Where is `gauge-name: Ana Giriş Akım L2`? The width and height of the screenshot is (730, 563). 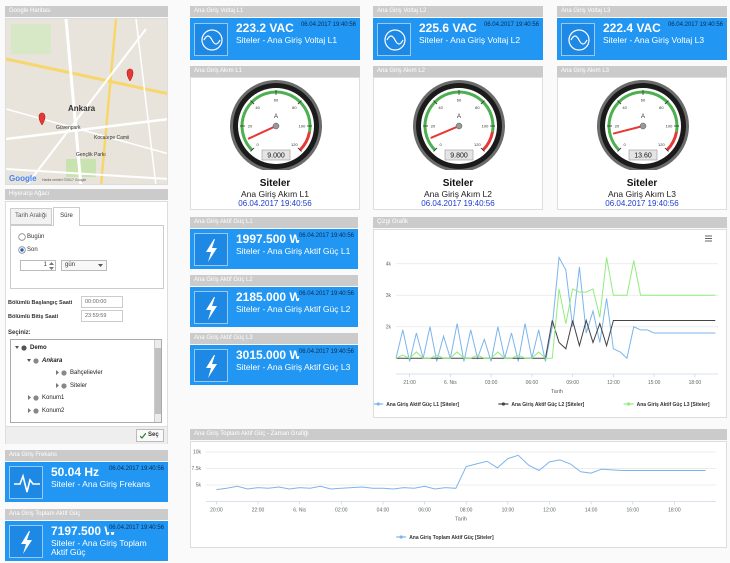
gauge-name: Ana Giriş Akım L2 is located at coordinates (458, 194).